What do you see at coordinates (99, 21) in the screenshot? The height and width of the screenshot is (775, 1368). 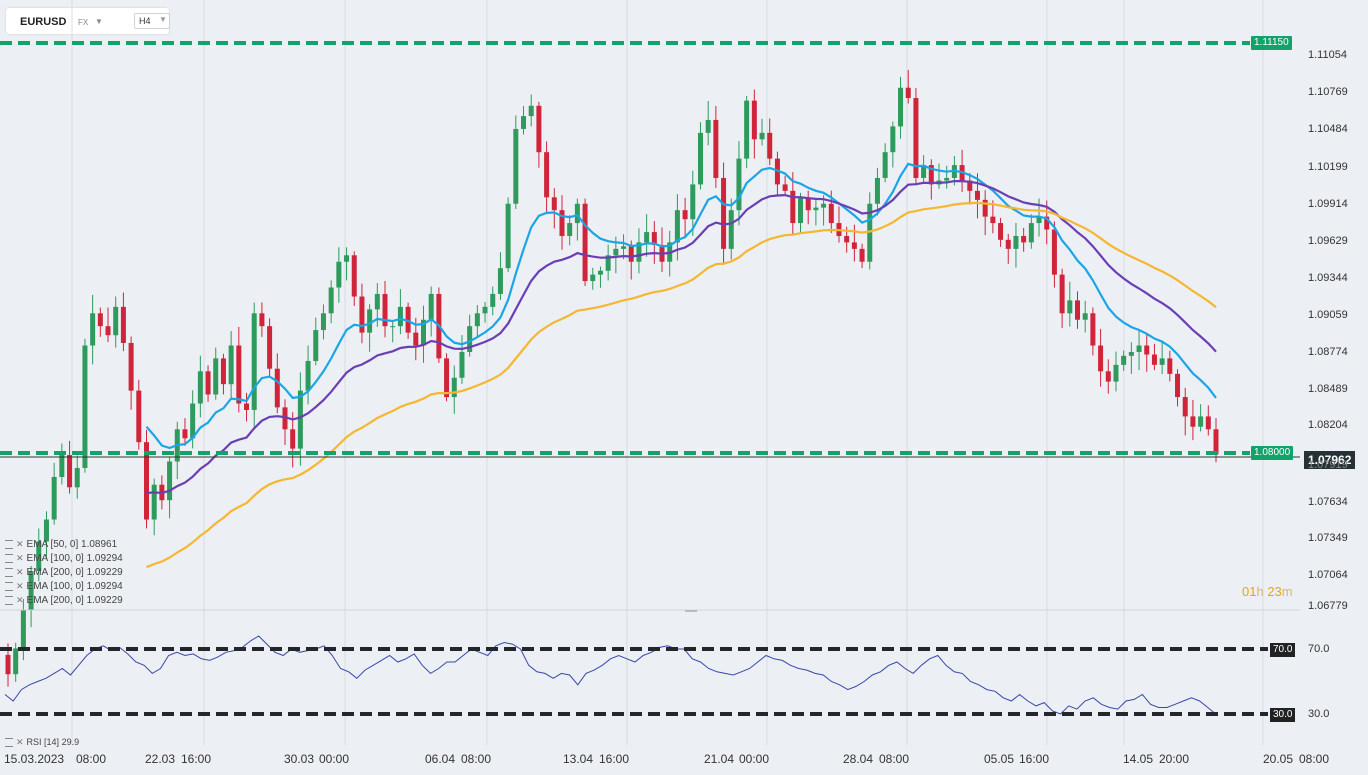 I see `chevron-down-icon: ▼` at bounding box center [99, 21].